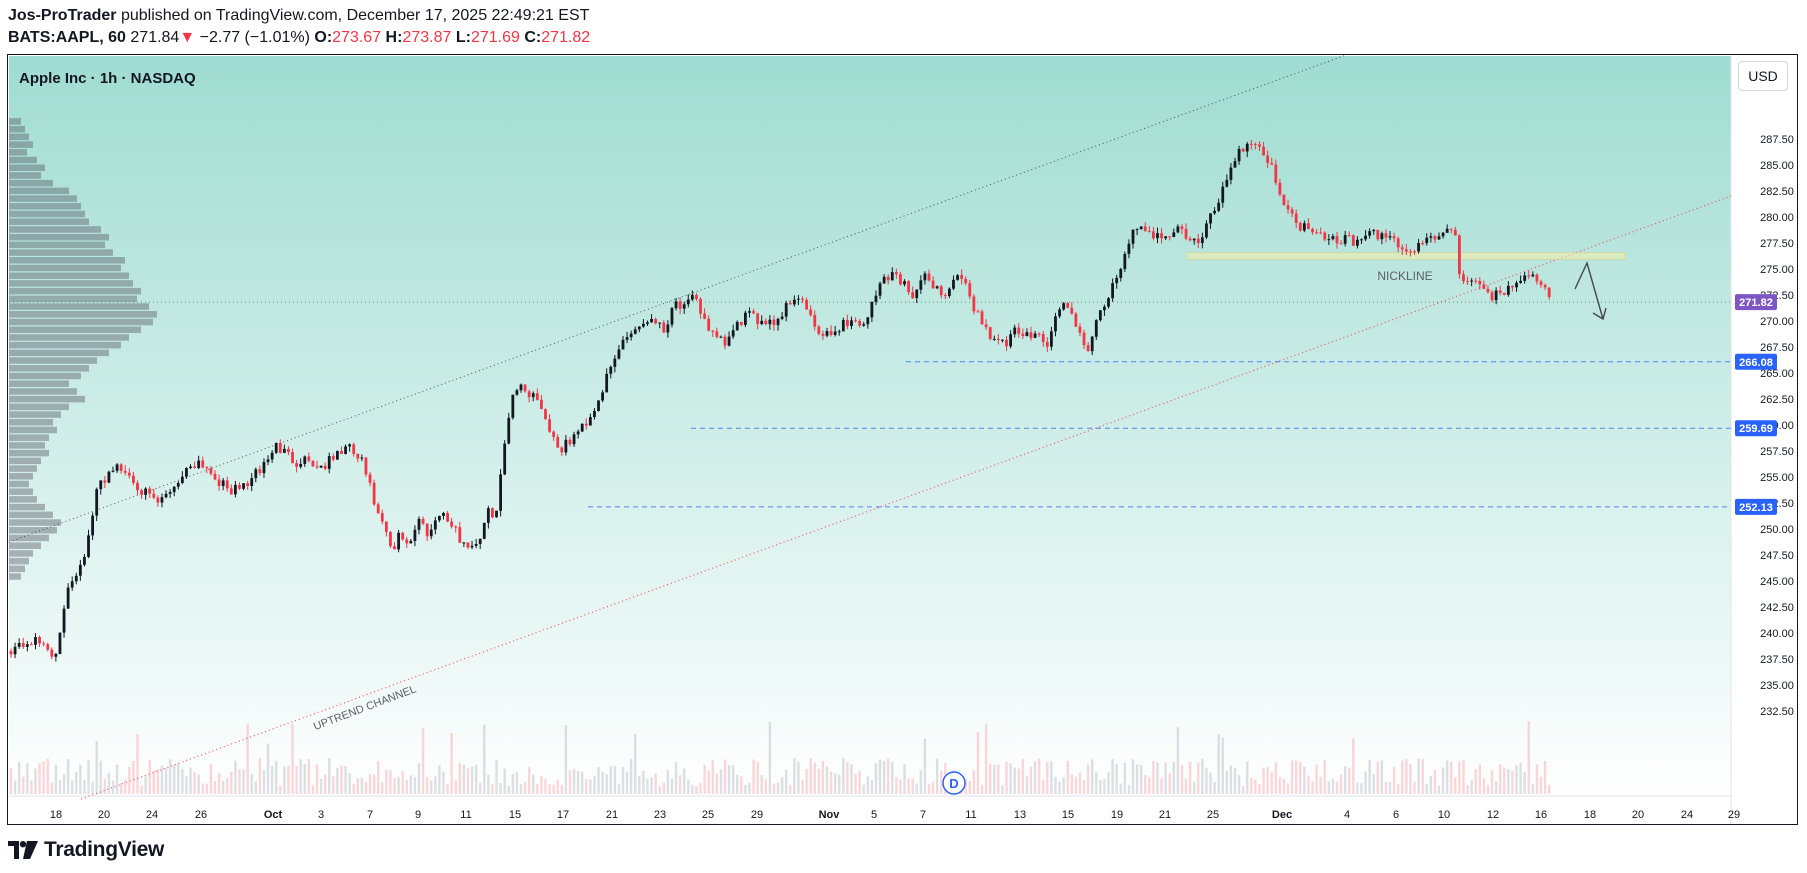 The height and width of the screenshot is (873, 1807). What do you see at coordinates (970, 815) in the screenshot?
I see `time-tick-label: 11` at bounding box center [970, 815].